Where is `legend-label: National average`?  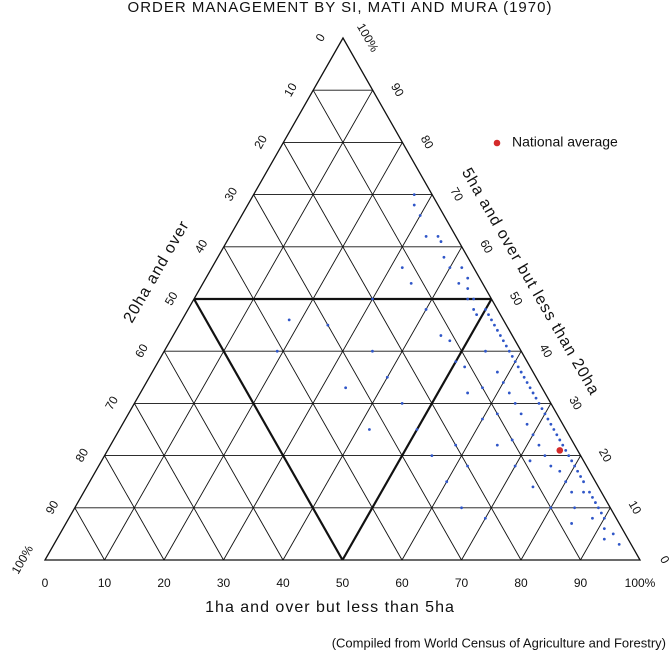 legend-label: National average is located at coordinates (565, 142).